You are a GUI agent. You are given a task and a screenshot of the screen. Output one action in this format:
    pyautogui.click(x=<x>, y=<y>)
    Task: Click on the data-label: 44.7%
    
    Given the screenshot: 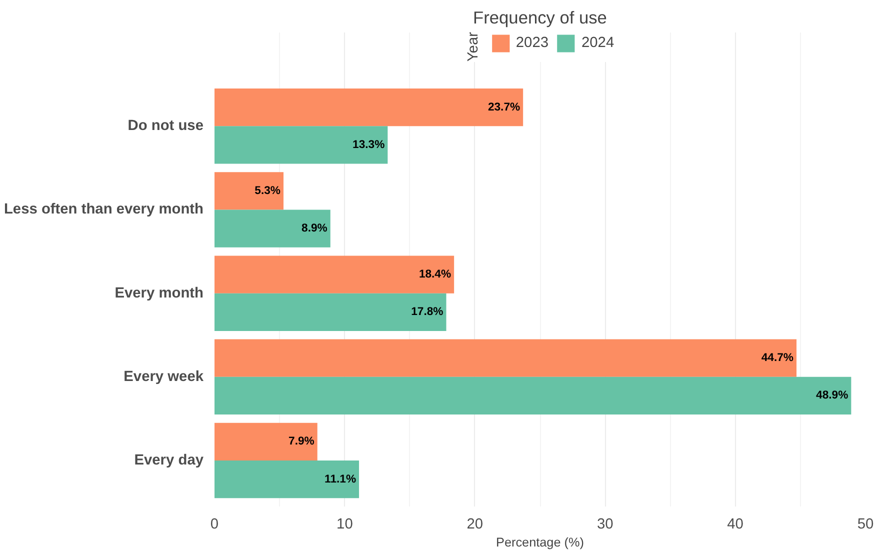 What is the action you would take?
    pyautogui.click(x=777, y=358)
    